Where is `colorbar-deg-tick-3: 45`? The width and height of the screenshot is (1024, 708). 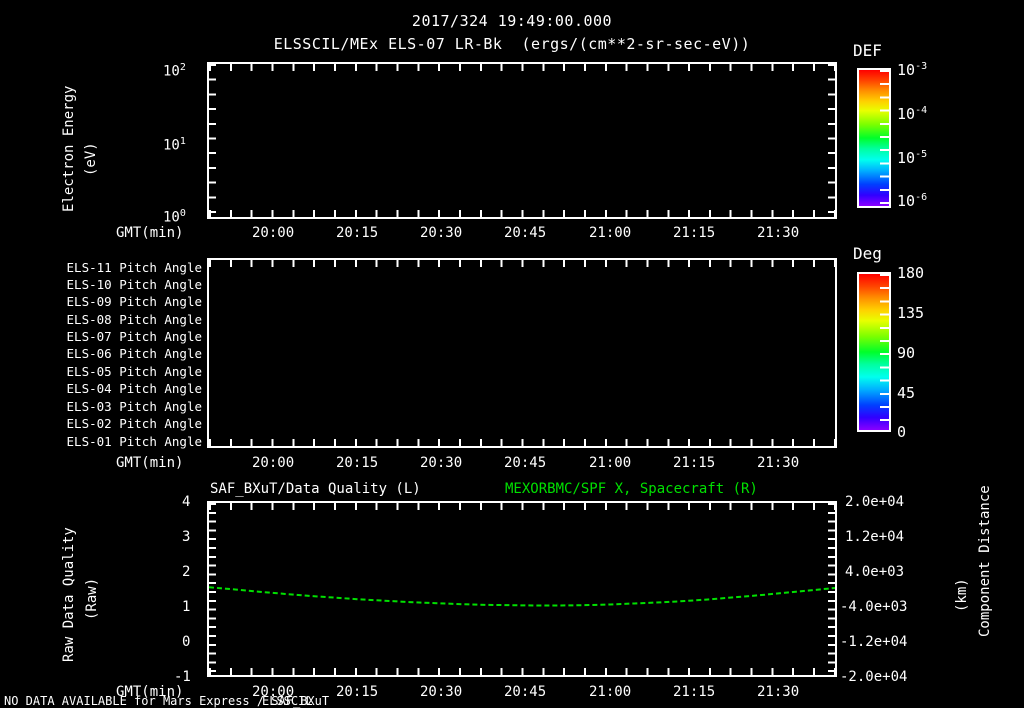
colorbar-deg-tick-3: 45 is located at coordinates (906, 393).